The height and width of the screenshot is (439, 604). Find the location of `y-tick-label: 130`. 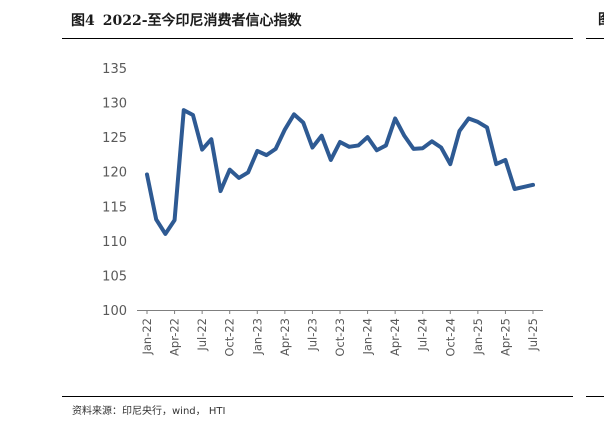

y-tick-label: 130 is located at coordinates (114, 104).